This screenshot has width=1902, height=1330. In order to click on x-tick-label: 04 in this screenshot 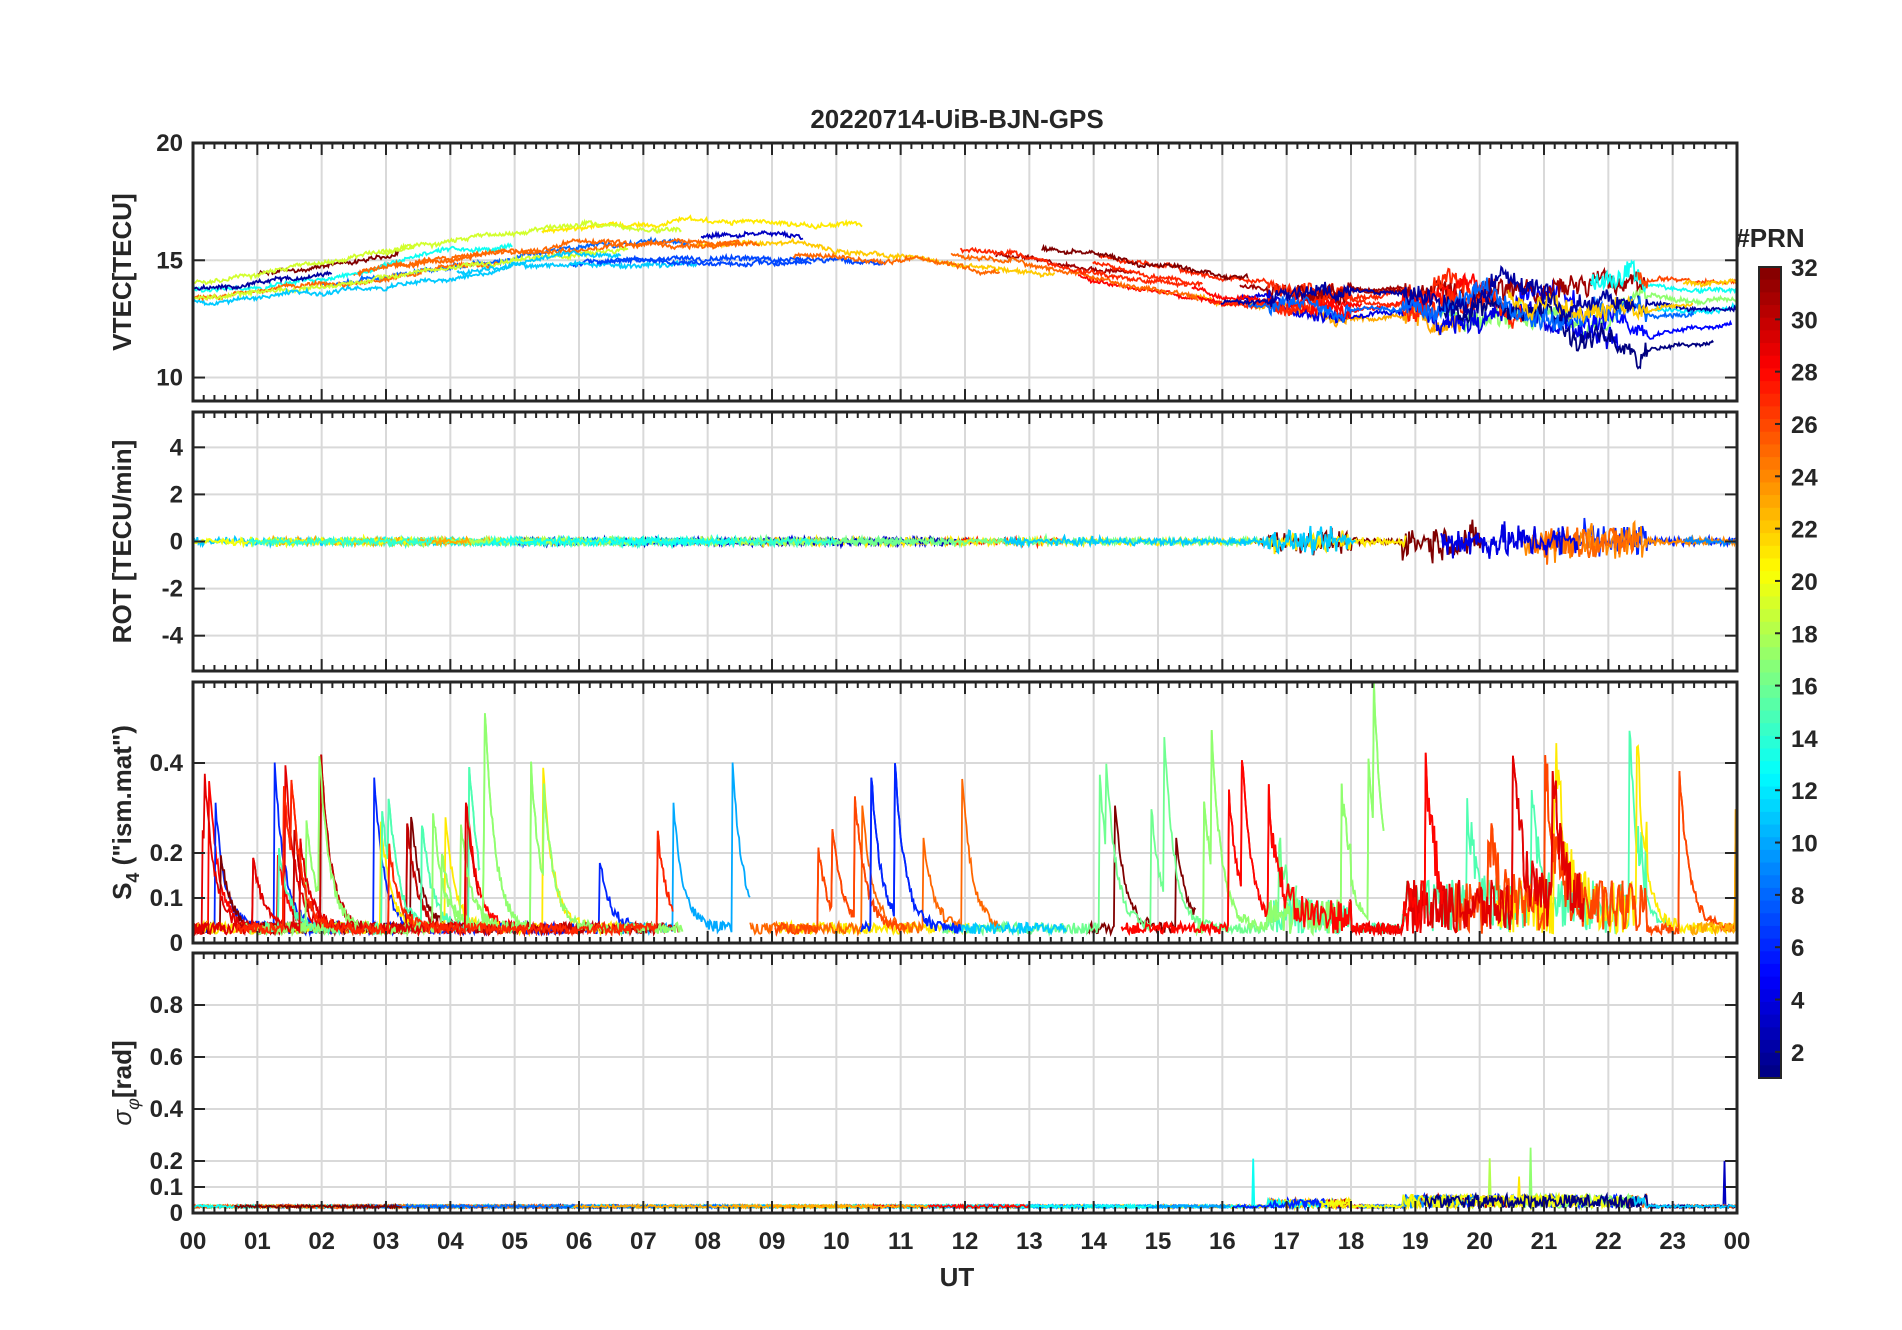, I will do `click(450, 1241)`.